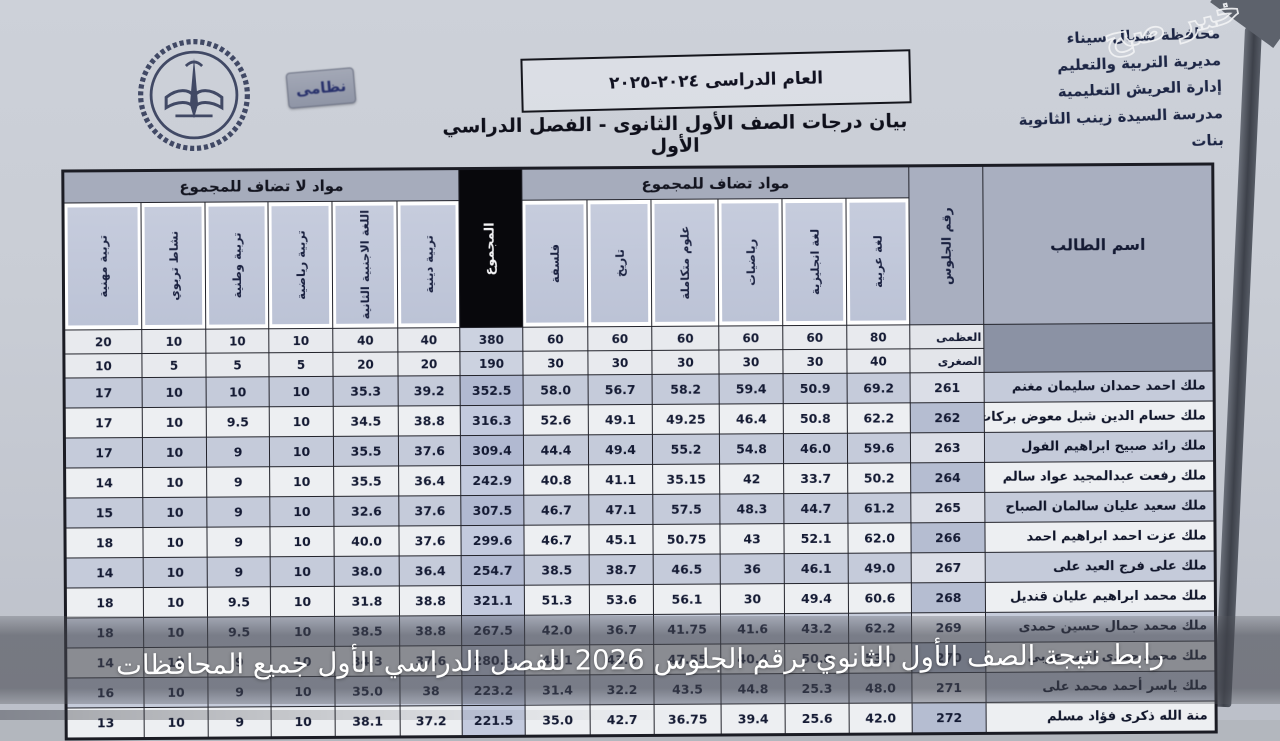 This screenshot has width=1280, height=741. I want to click on grade-english: 33.7, so click(815, 478).